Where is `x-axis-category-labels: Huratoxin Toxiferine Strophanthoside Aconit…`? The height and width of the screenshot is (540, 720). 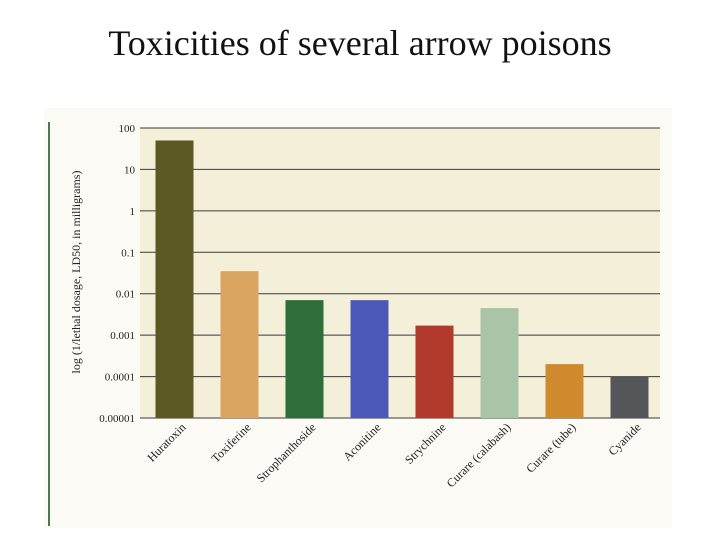
x-axis-category-labels: Huratoxin Toxiferine Strophanthoside Aconit… is located at coordinates (393, 455).